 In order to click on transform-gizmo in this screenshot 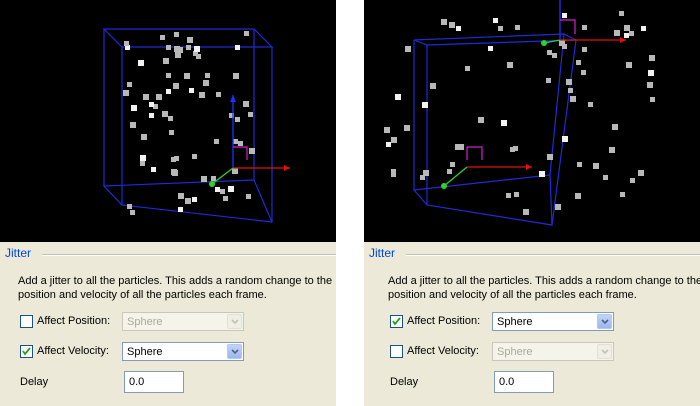, I will do `click(249, 141)`.